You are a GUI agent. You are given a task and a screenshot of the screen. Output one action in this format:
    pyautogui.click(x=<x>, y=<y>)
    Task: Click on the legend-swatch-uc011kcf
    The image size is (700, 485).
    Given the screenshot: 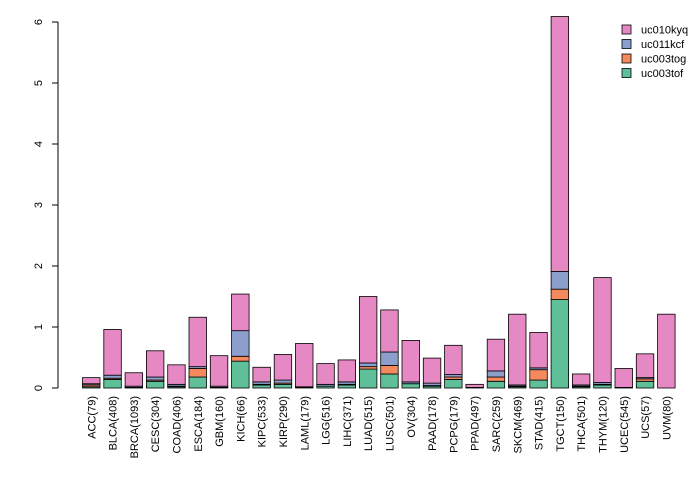 What is the action you would take?
    pyautogui.click(x=626, y=44)
    